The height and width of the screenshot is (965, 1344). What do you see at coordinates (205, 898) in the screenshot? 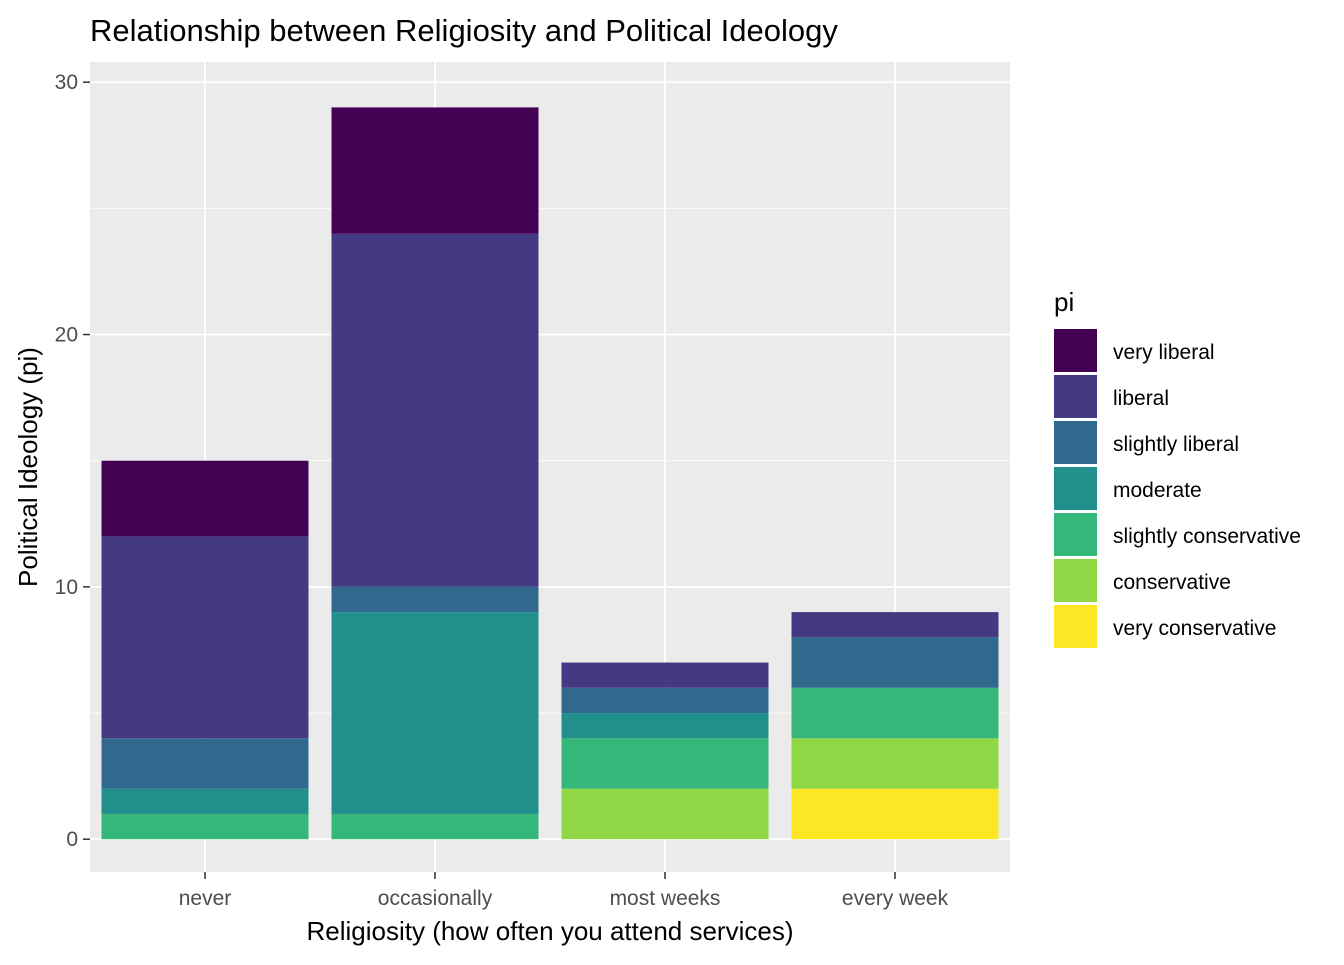
I see `x-tick-label: never` at bounding box center [205, 898].